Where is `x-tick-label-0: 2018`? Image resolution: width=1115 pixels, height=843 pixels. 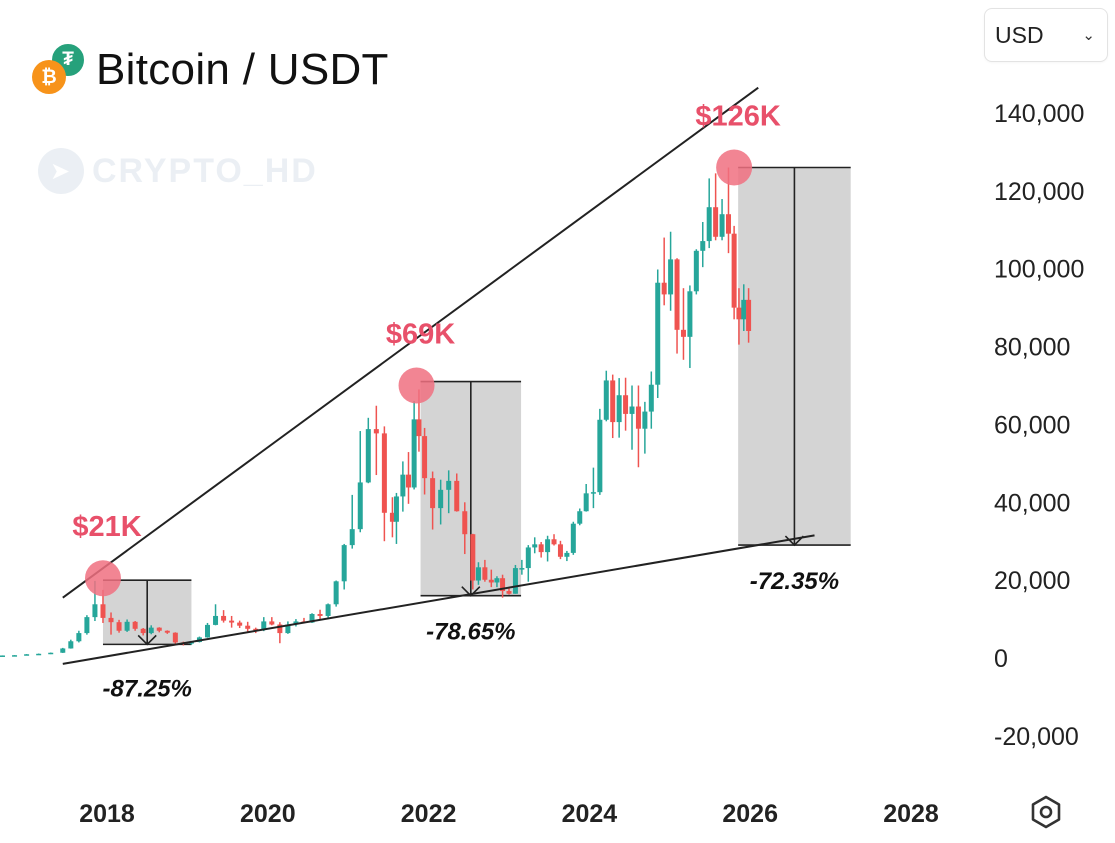 x-tick-label-0: 2018 is located at coordinates (107, 814).